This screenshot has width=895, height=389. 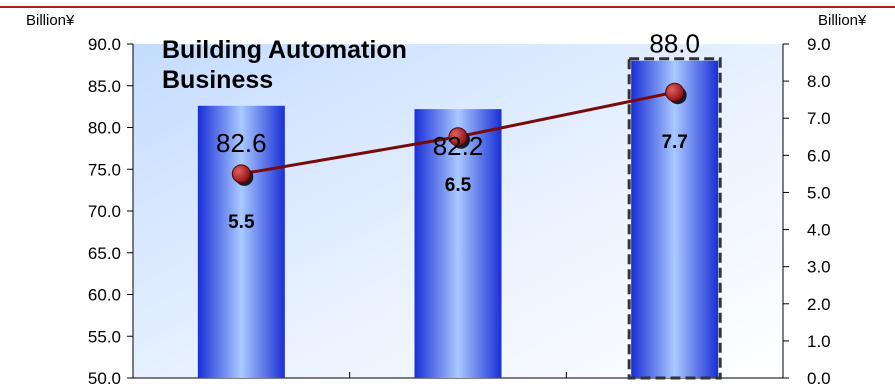 What do you see at coordinates (819, 267) in the screenshot?
I see `right-tick-label: 3.0` at bounding box center [819, 267].